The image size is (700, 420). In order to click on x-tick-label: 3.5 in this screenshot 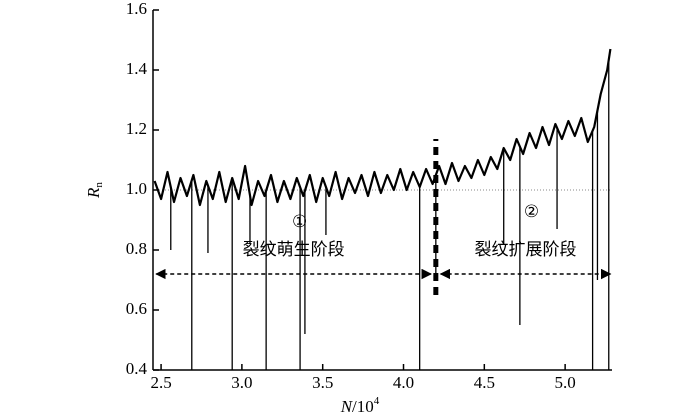, I will do `click(322, 382)`.